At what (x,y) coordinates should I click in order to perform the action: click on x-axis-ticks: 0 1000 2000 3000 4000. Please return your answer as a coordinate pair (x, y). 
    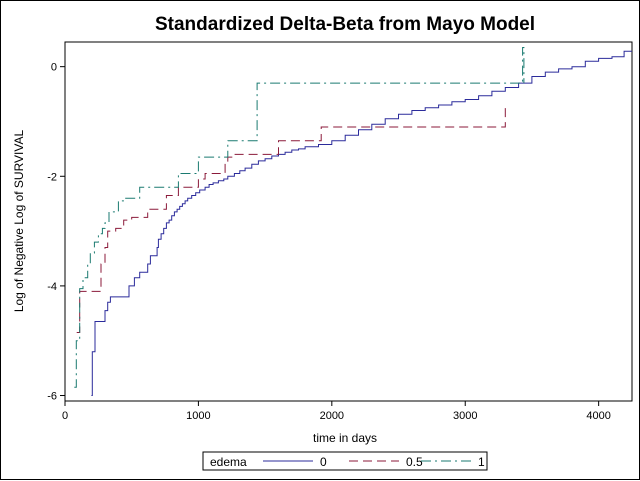
    Looking at the image, I should click on (336, 411).